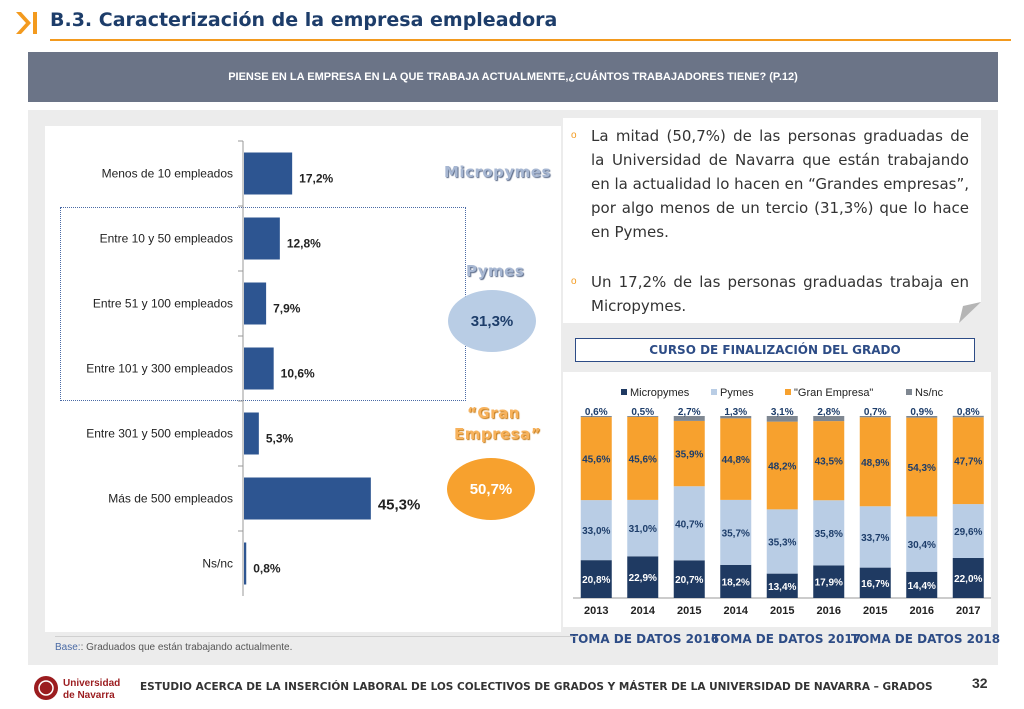  I want to click on segment-value-label: 30,4%, so click(922, 545).